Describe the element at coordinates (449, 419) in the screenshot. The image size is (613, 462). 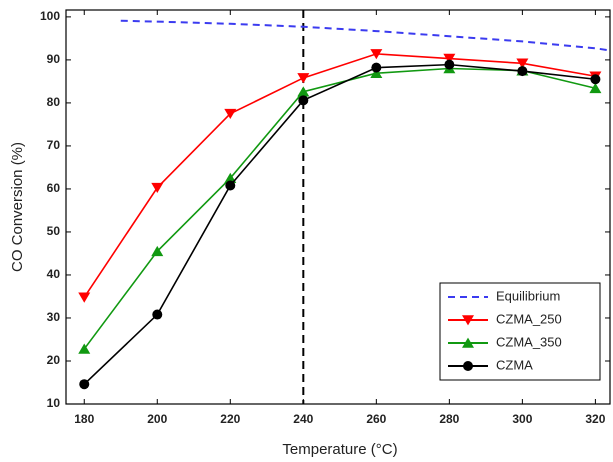
I see `x-tick-label: 280` at that location.